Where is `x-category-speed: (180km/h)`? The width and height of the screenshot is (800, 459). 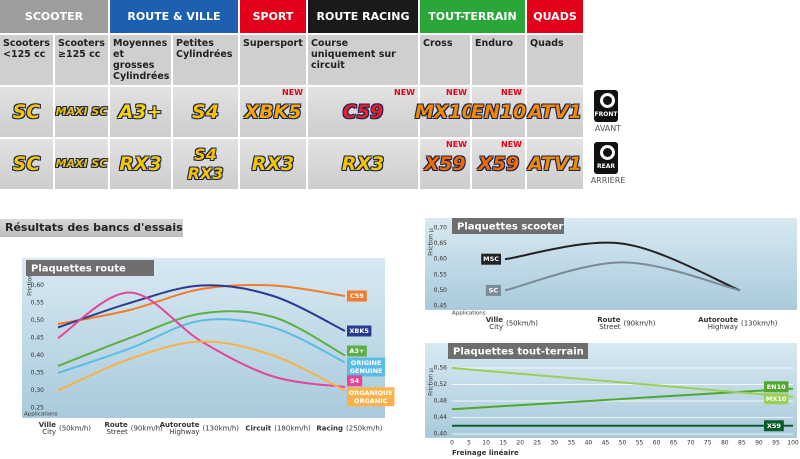
x-category-speed: (180km/h) is located at coordinates (292, 429).